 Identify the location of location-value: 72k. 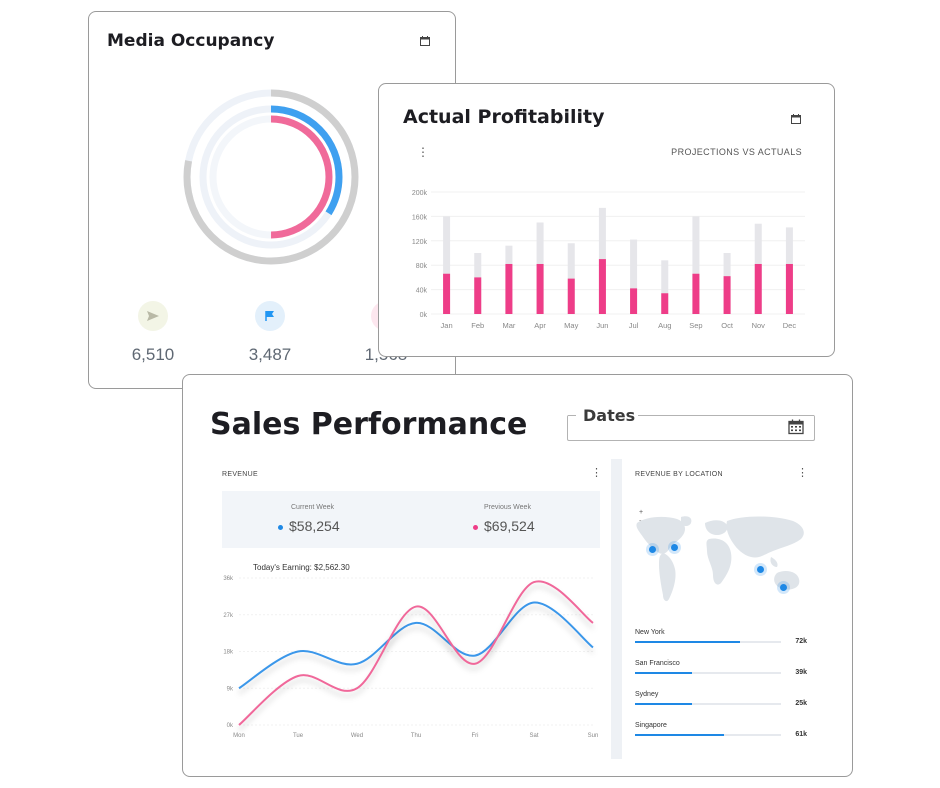
(801, 641).